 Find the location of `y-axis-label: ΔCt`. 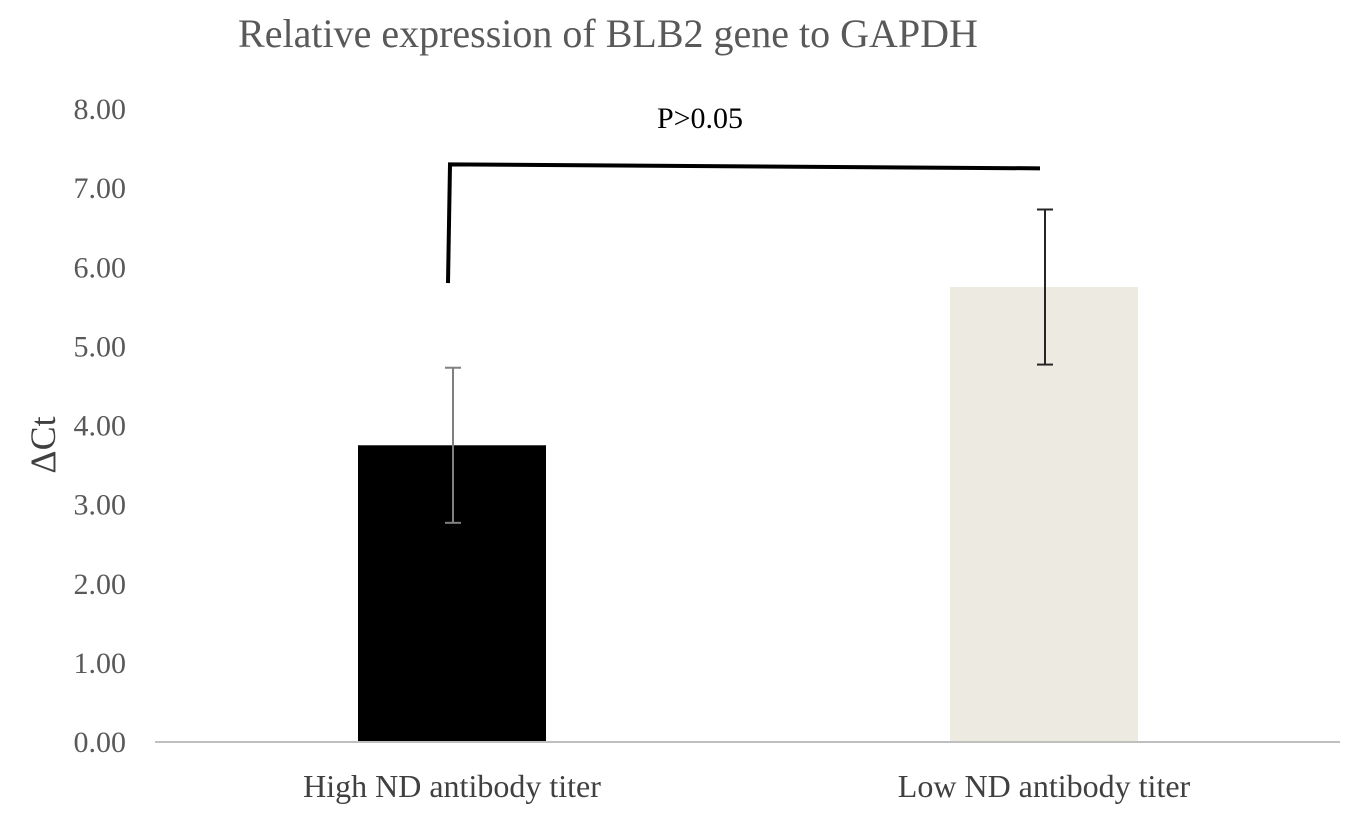

y-axis-label: ΔCt is located at coordinates (43, 444).